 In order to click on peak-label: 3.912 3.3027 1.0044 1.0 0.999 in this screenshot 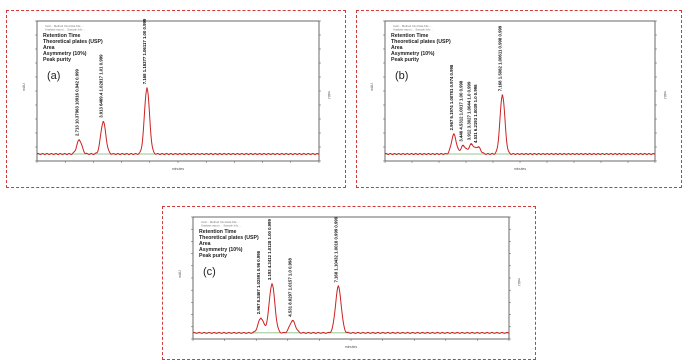, I will do `click(468, 110)`.